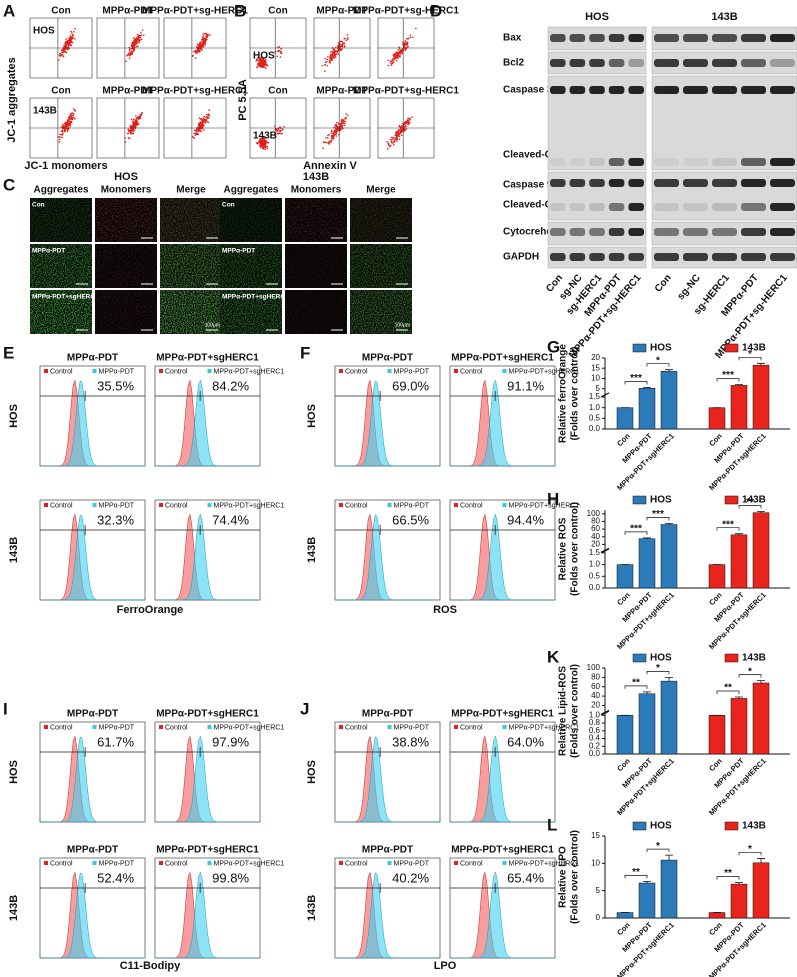 The height and width of the screenshot is (977, 797). What do you see at coordinates (525, 741) in the screenshot?
I see `gate-percentage: 64.0%` at bounding box center [525, 741].